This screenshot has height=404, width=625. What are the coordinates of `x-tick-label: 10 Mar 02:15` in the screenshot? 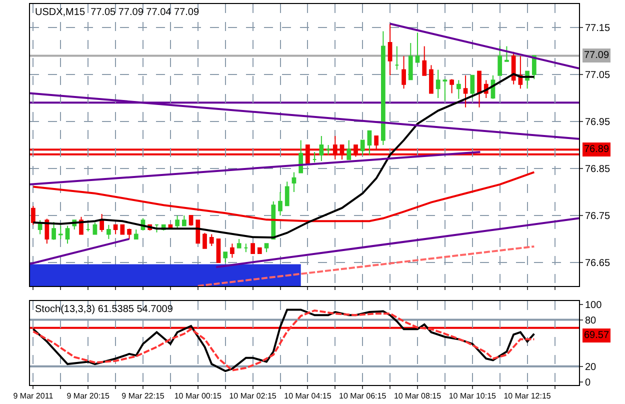 It's located at (253, 396).